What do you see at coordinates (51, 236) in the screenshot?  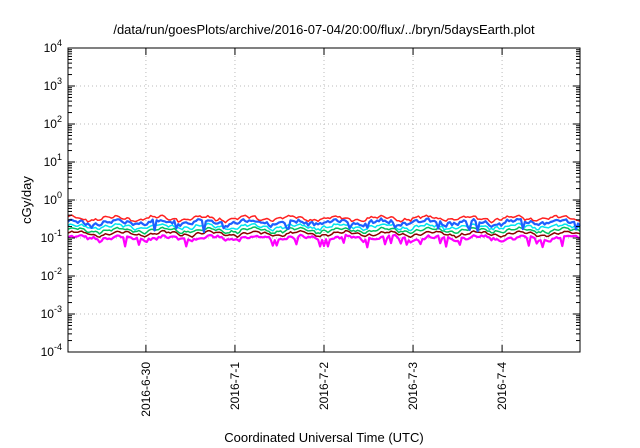 I see `y-tick-label: 10⁻¹` at bounding box center [51, 236].